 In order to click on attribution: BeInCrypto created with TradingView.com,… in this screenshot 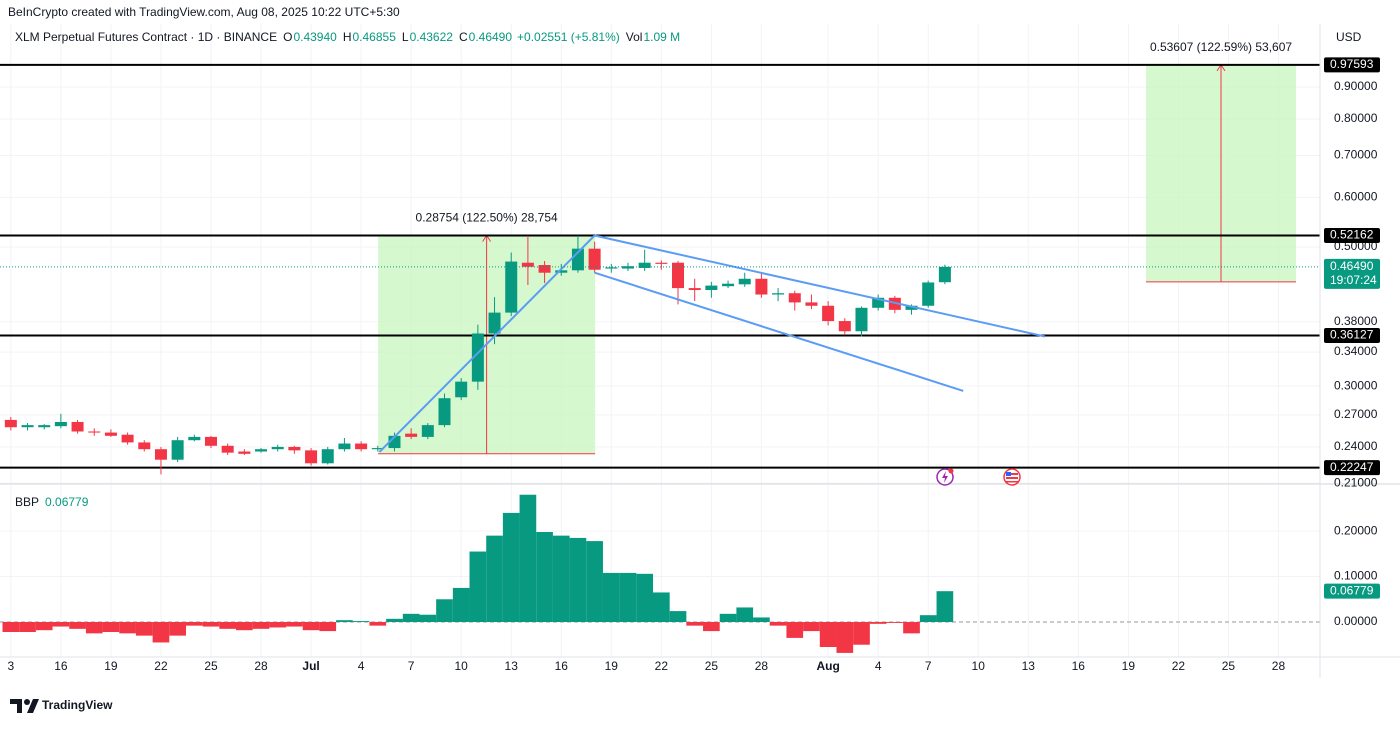, I will do `click(204, 12)`.